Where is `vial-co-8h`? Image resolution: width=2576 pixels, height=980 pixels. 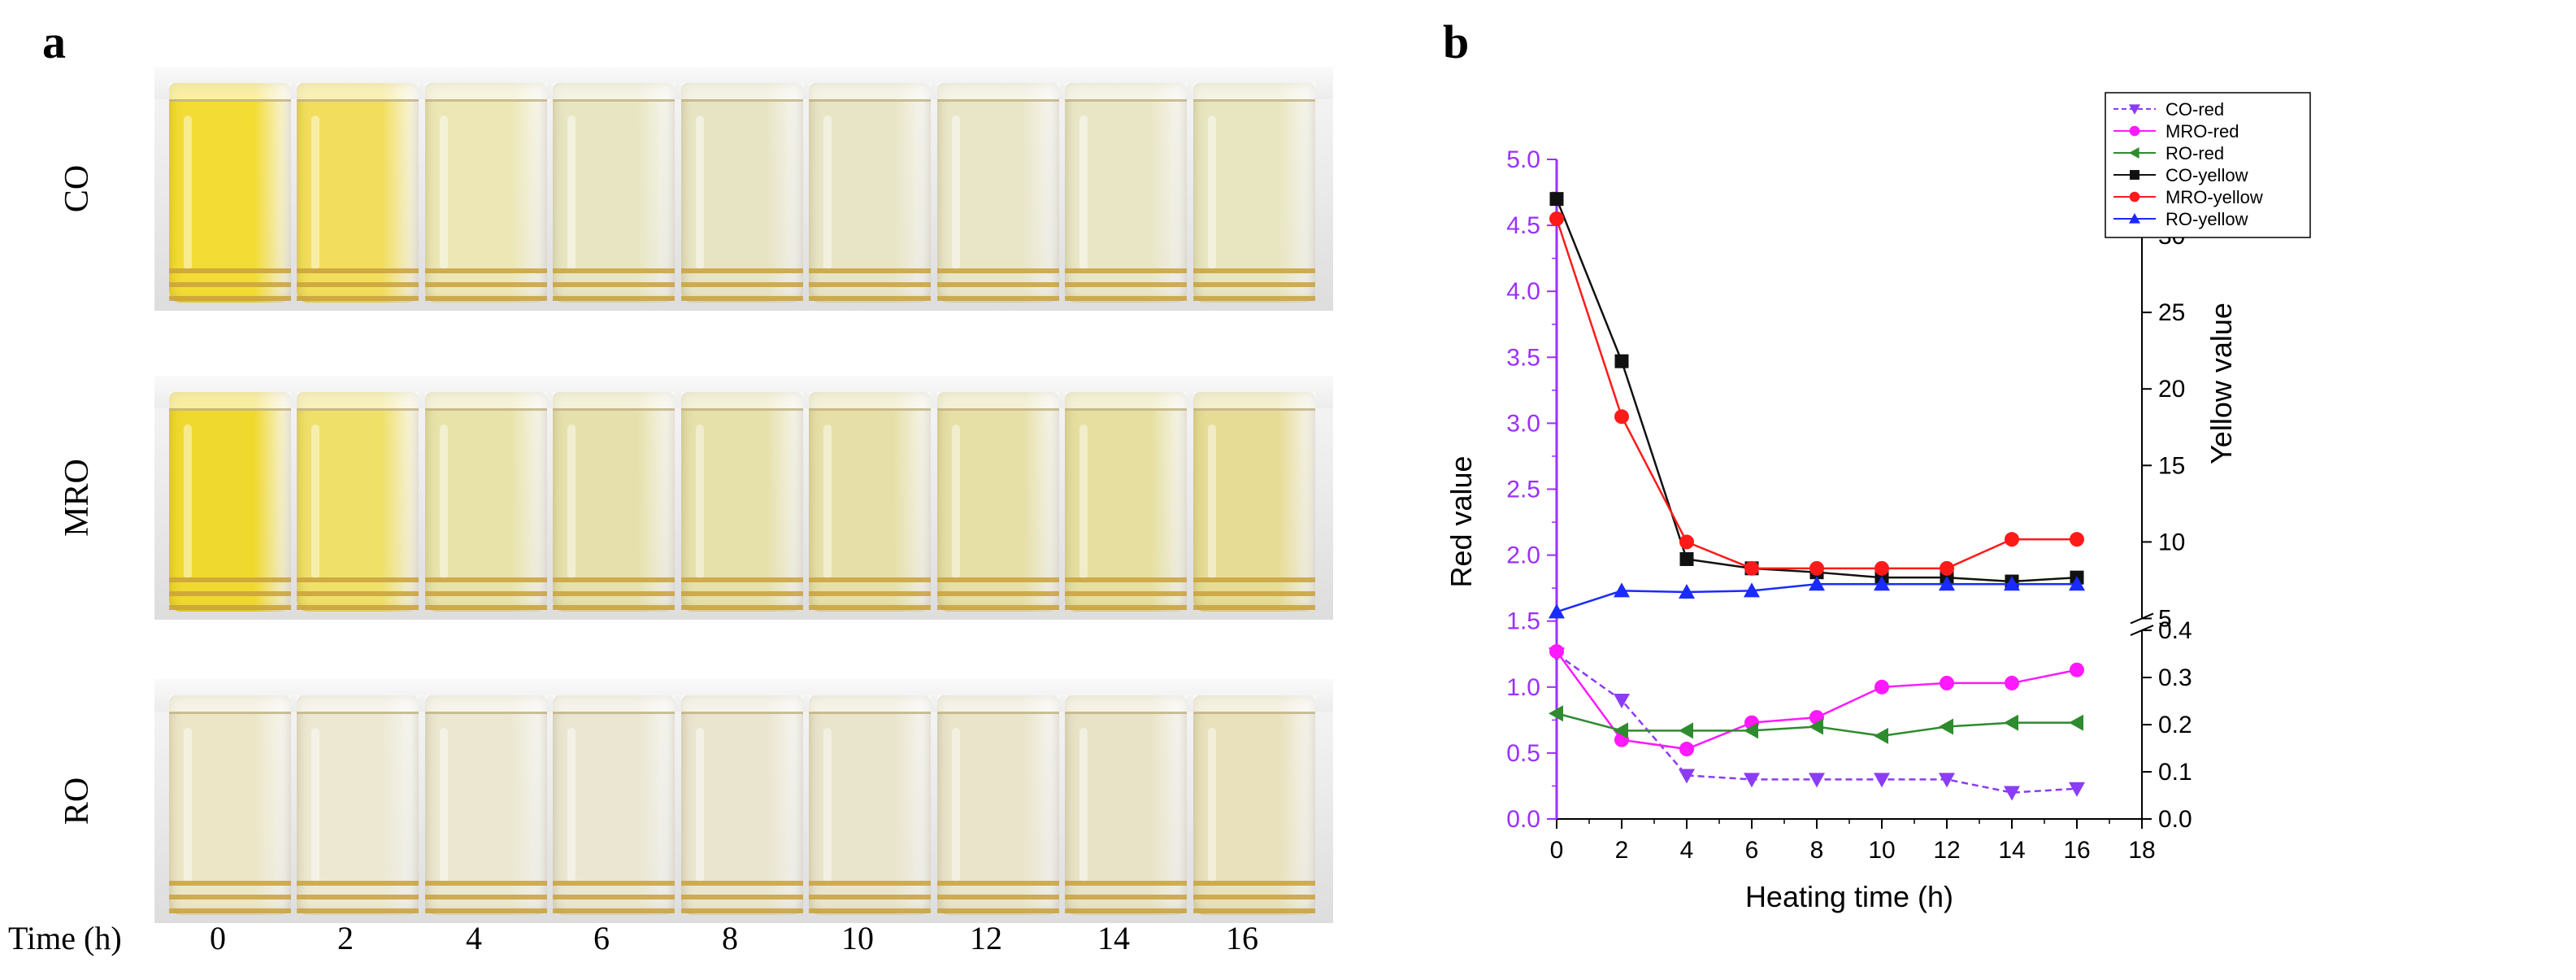 vial-co-8h is located at coordinates (742, 193).